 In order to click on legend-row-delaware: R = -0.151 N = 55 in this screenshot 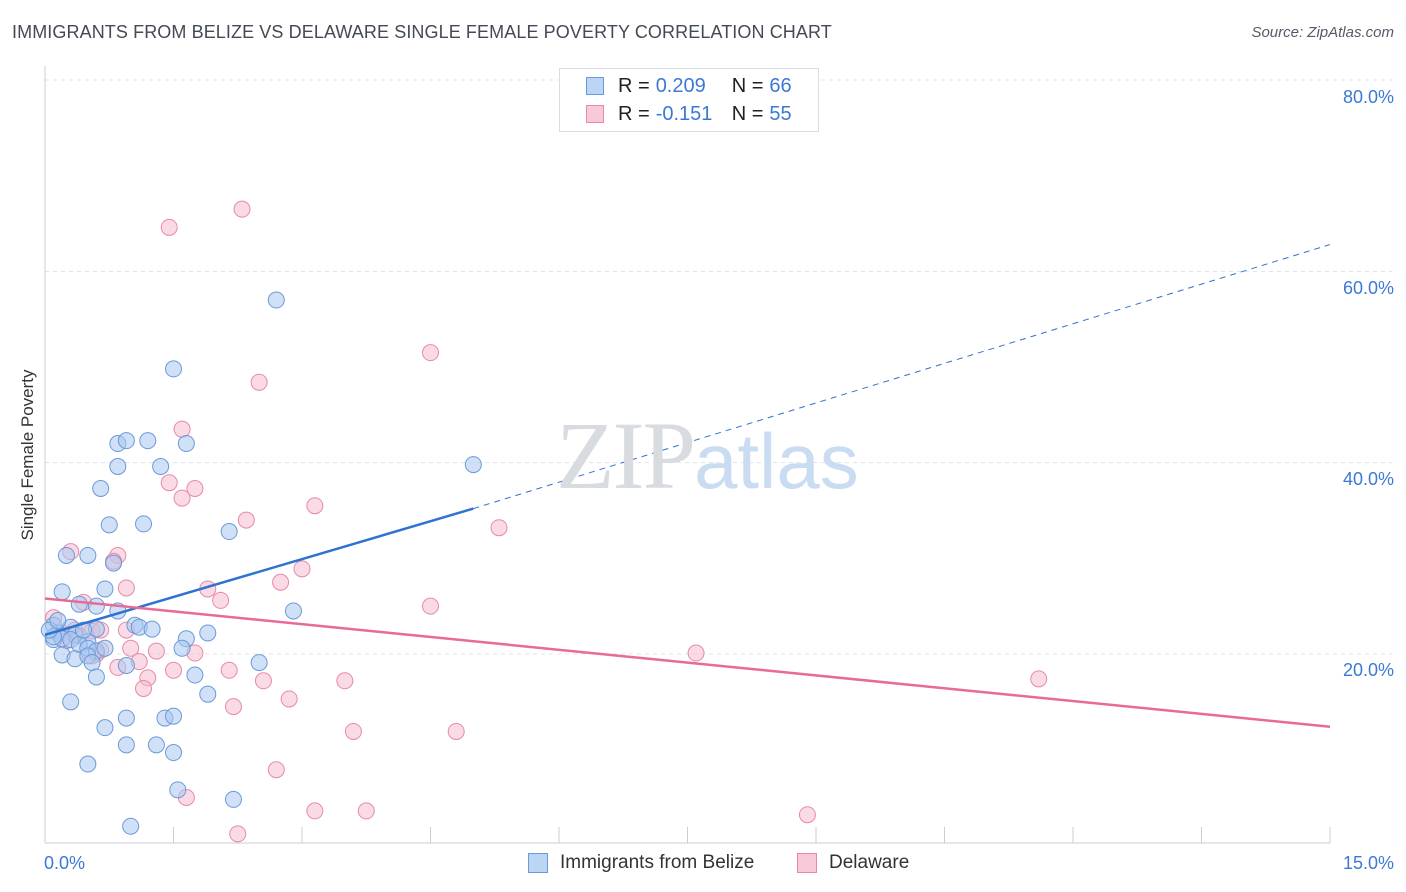, I will do `click(676, 114)`.